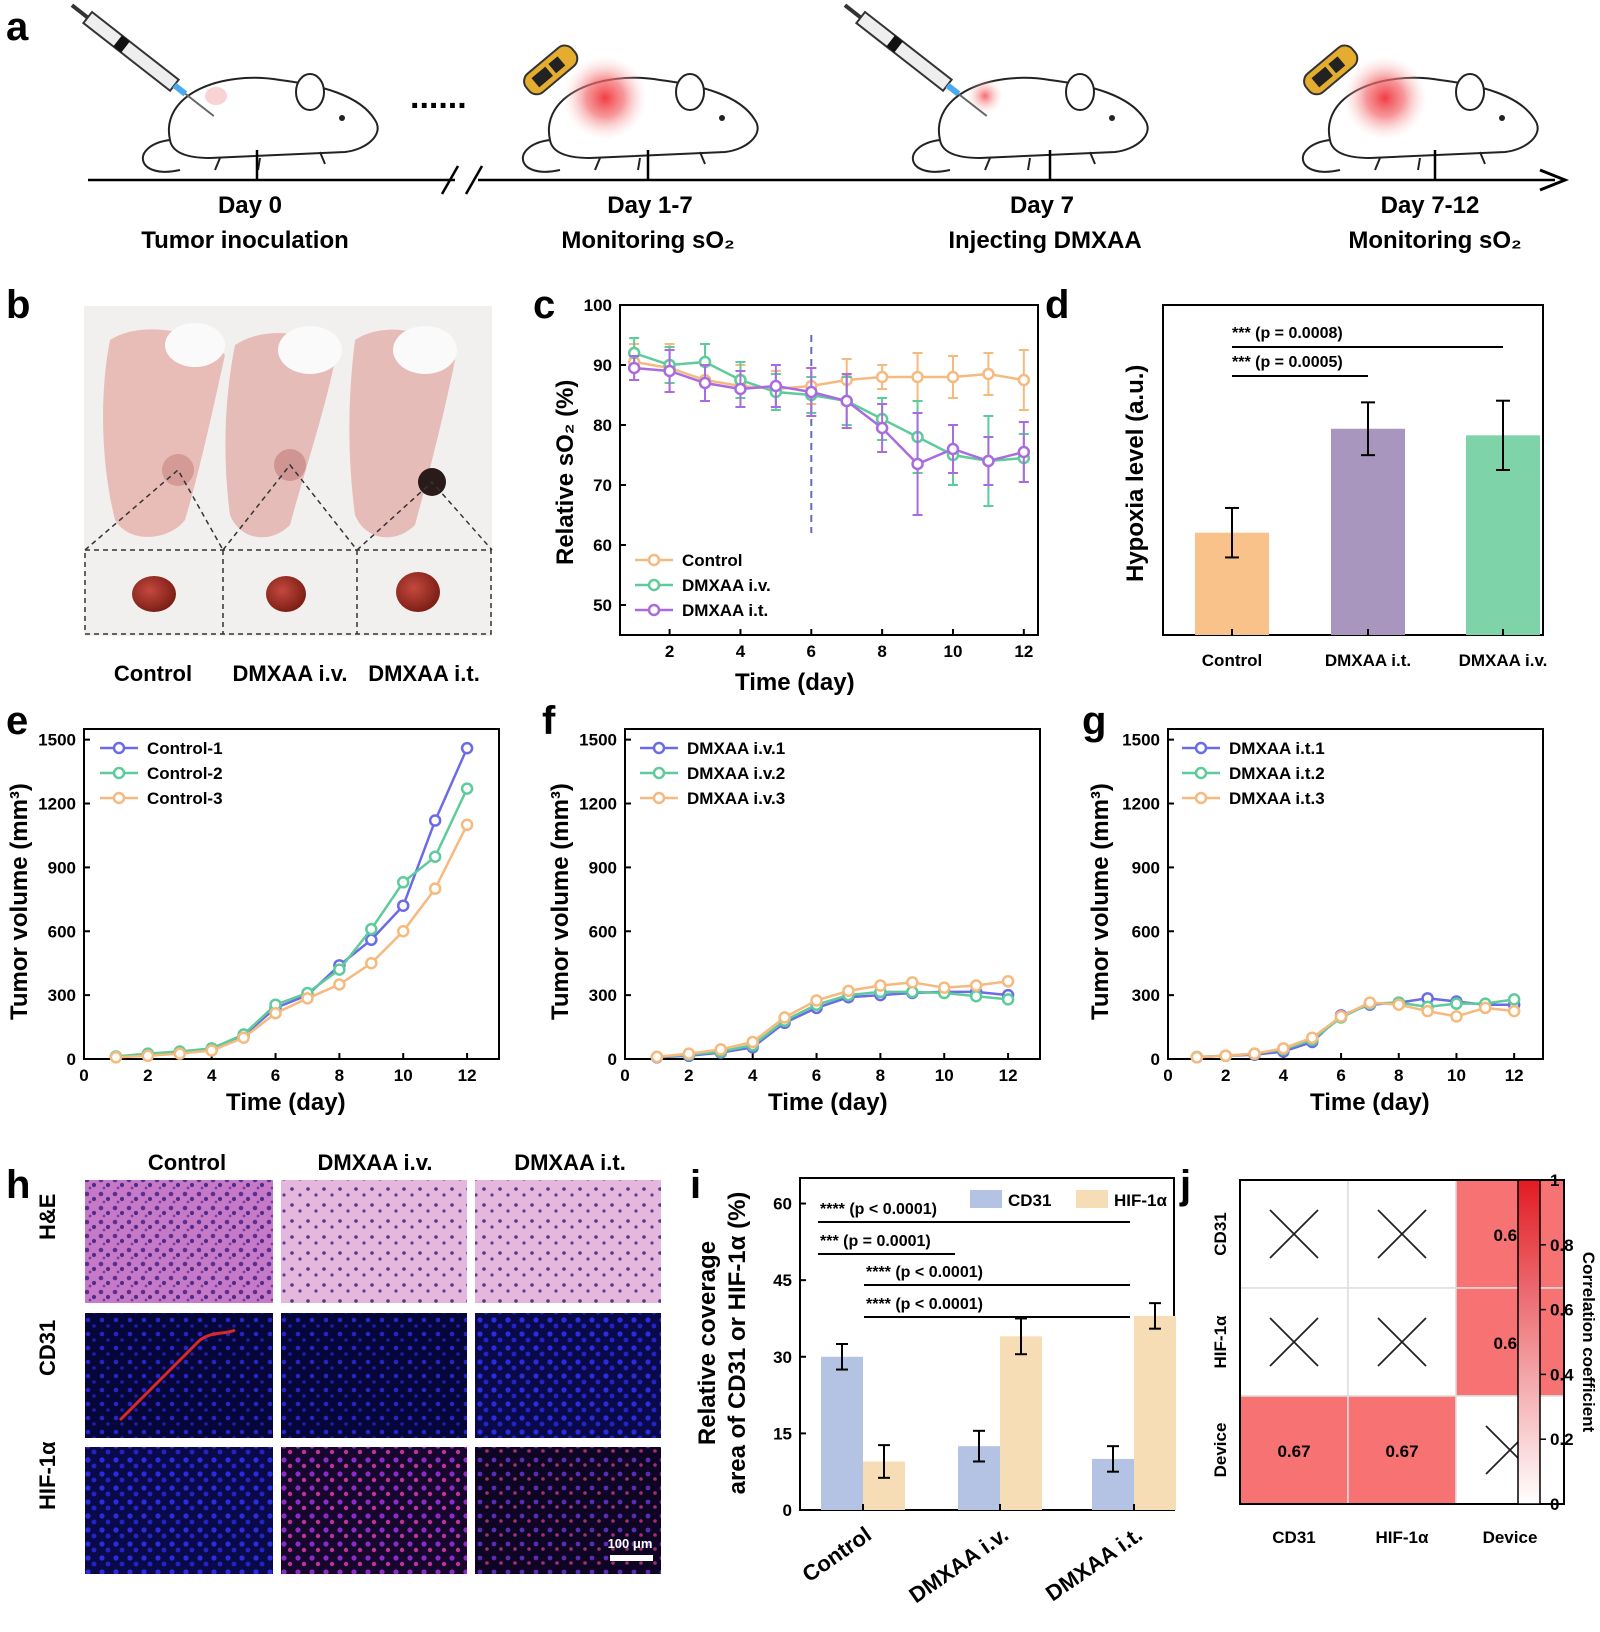 This screenshot has width=1600, height=1632. Describe the element at coordinates (1287, 333) in the screenshot. I see `significance-label: *** (p = 0.0008)` at that location.